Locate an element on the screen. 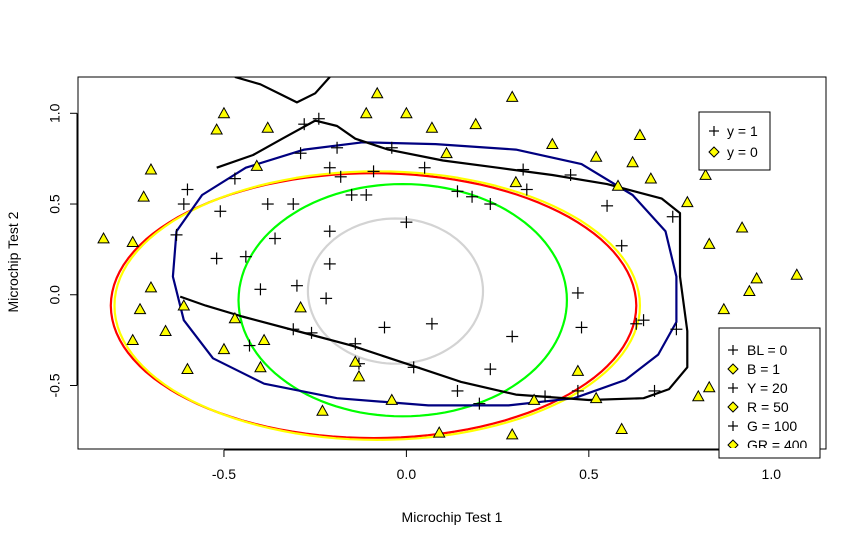 This screenshot has width=867, height=545. legend-contours: BL = 0 B = 1 Y = 20 R = 50 G = 100 GR = 400 is located at coordinates (769, 393).